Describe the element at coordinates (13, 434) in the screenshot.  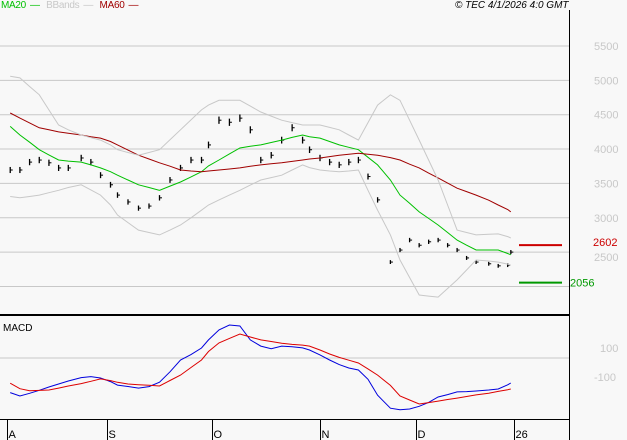
I see `x-tick-label: A` at that location.